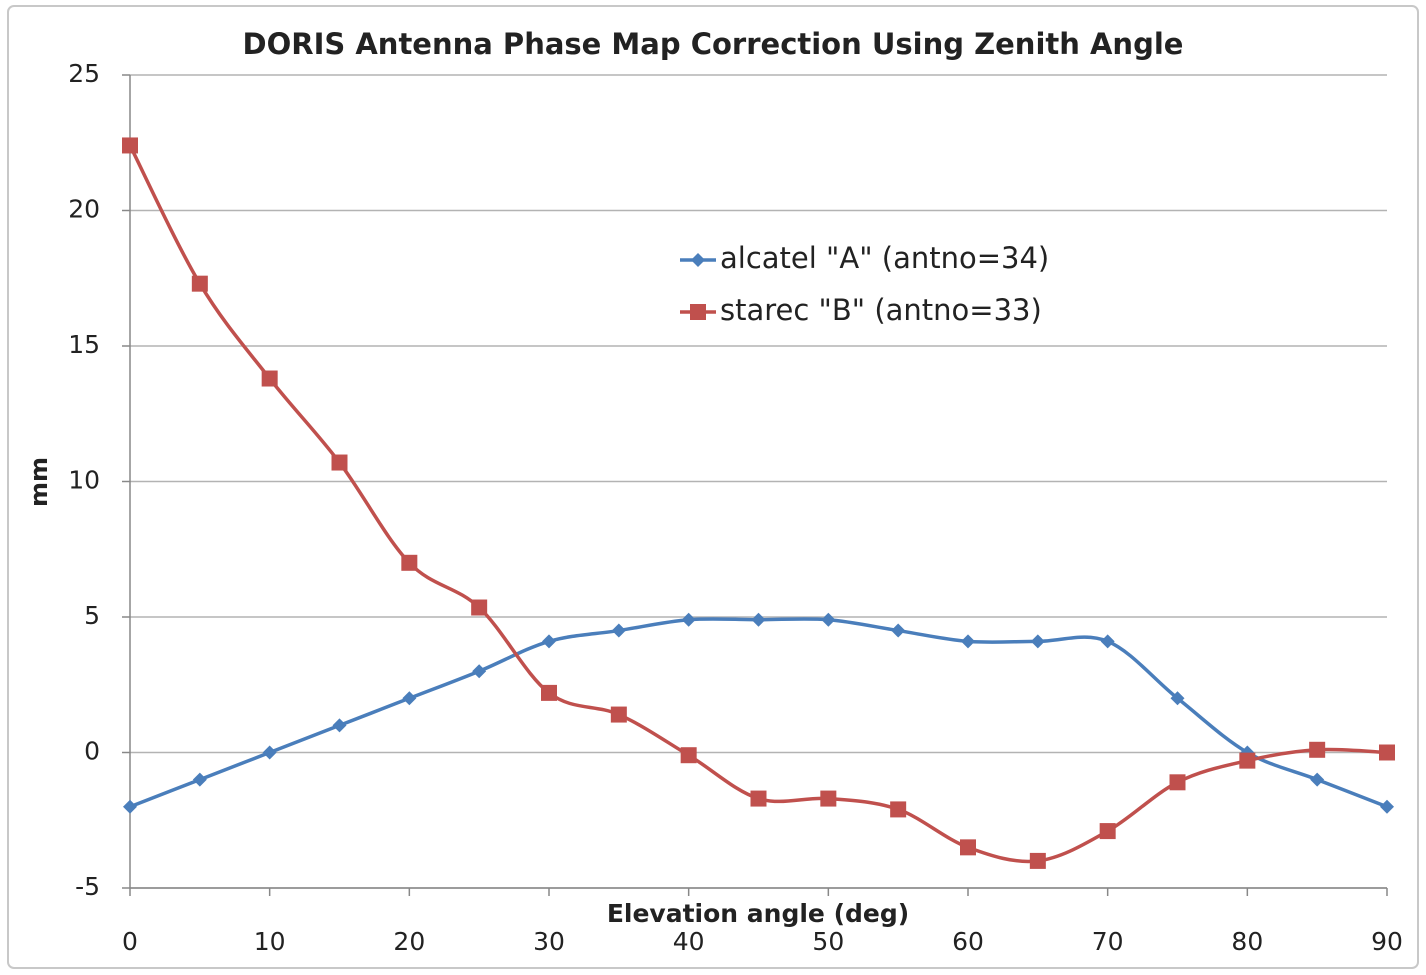 This screenshot has width=1426, height=975. What do you see at coordinates (968, 941) in the screenshot?
I see `x-tick-label: 60` at bounding box center [968, 941].